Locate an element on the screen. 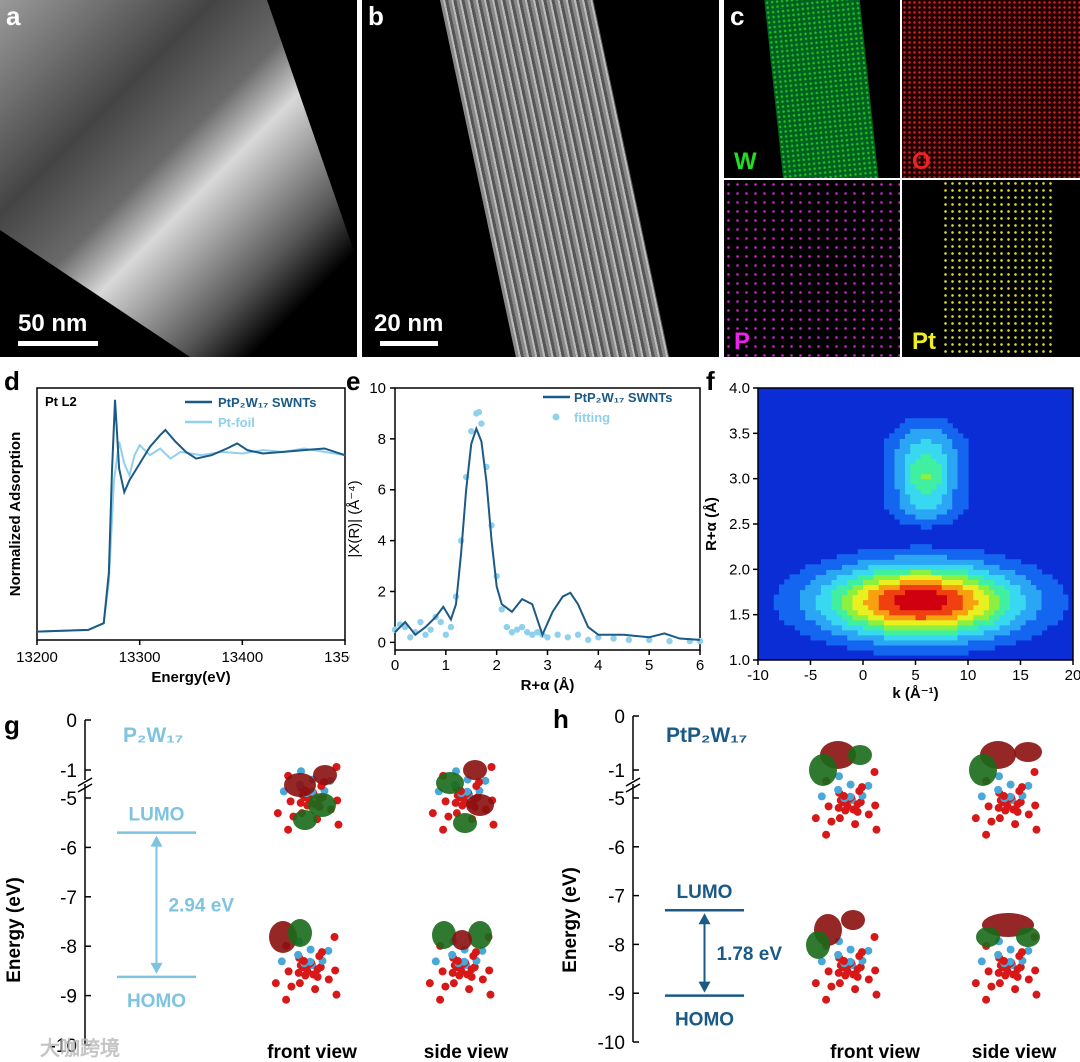 The width and height of the screenshot is (1080, 1062). orbital-lobe is located at coordinates (305, 820).